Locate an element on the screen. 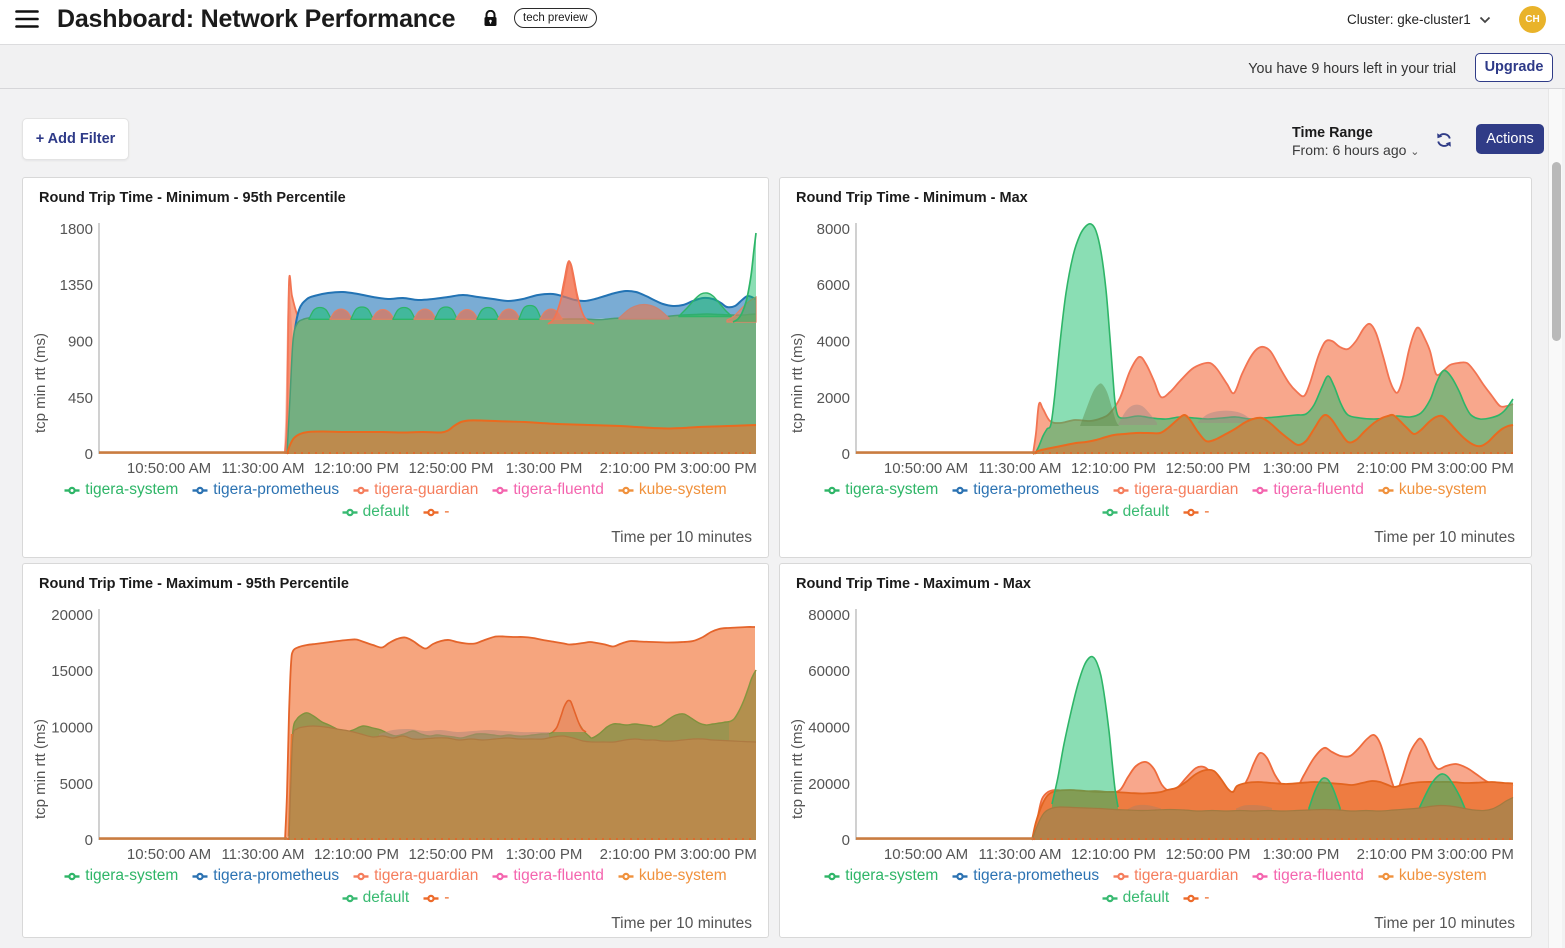  svg-text: 6000 is located at coordinates (833, 285).